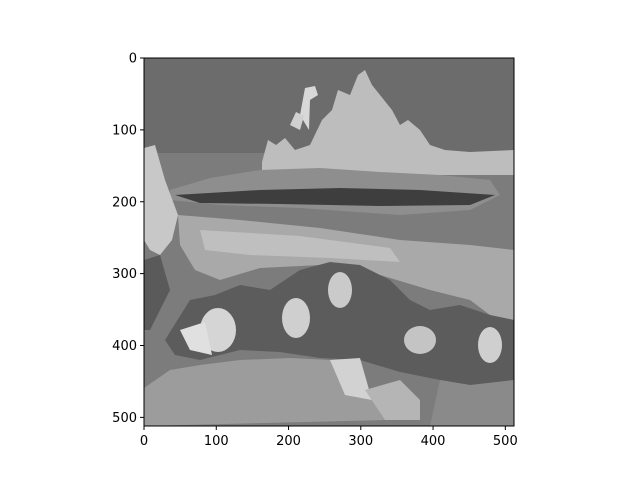 The height and width of the screenshot is (480, 640). I want to click on x-axis-ticks: 0 100 200 300 400 500, so click(329, 437).